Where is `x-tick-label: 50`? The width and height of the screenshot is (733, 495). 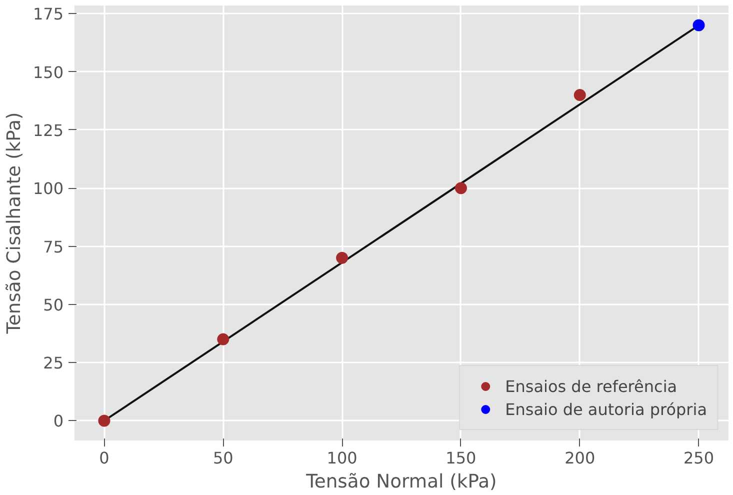 x-tick-label: 50 is located at coordinates (223, 458).